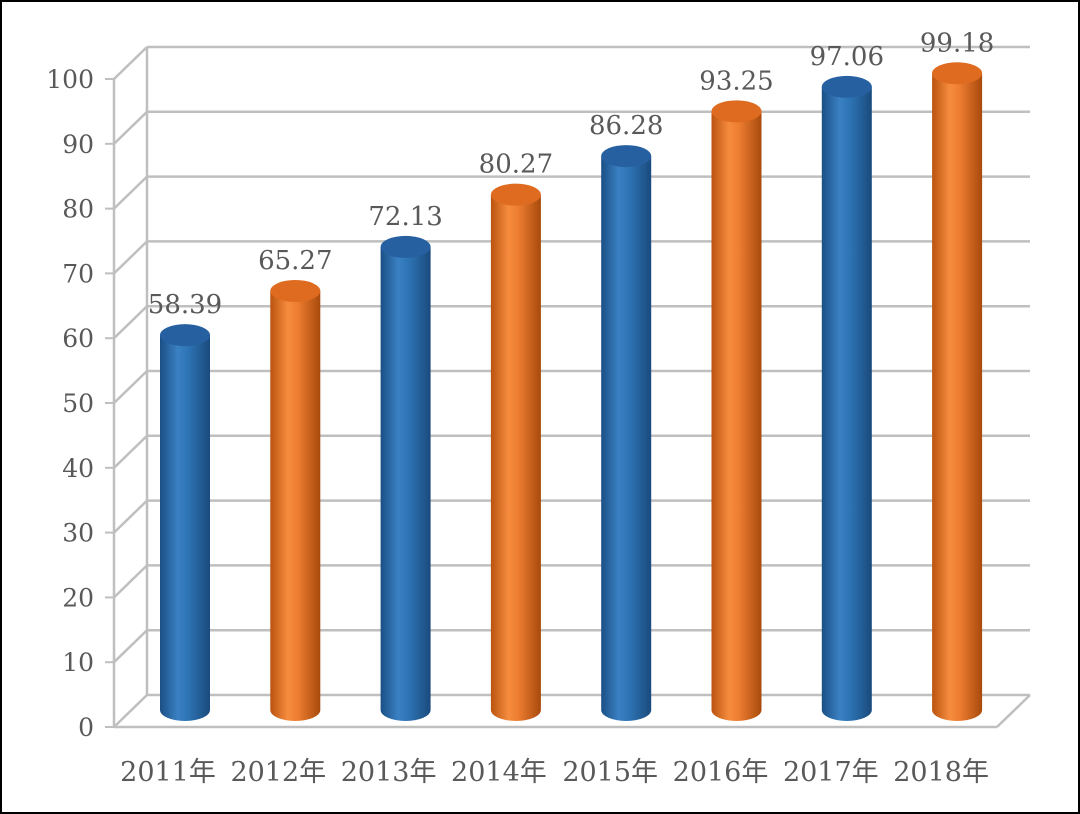  What do you see at coordinates (78, 468) in the screenshot?
I see `y-tick-label: 40` at bounding box center [78, 468].